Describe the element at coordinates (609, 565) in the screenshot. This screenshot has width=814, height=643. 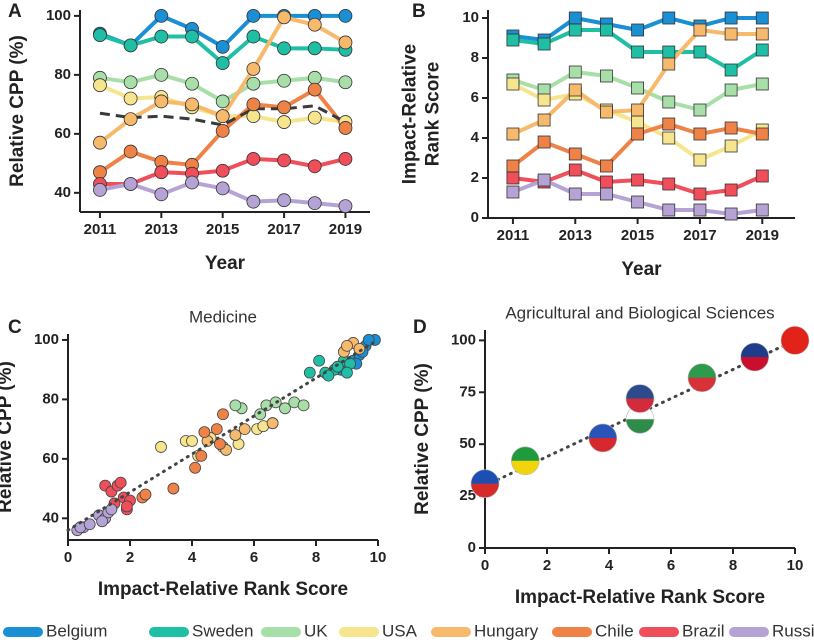
I see `x-tick-label: 4` at that location.